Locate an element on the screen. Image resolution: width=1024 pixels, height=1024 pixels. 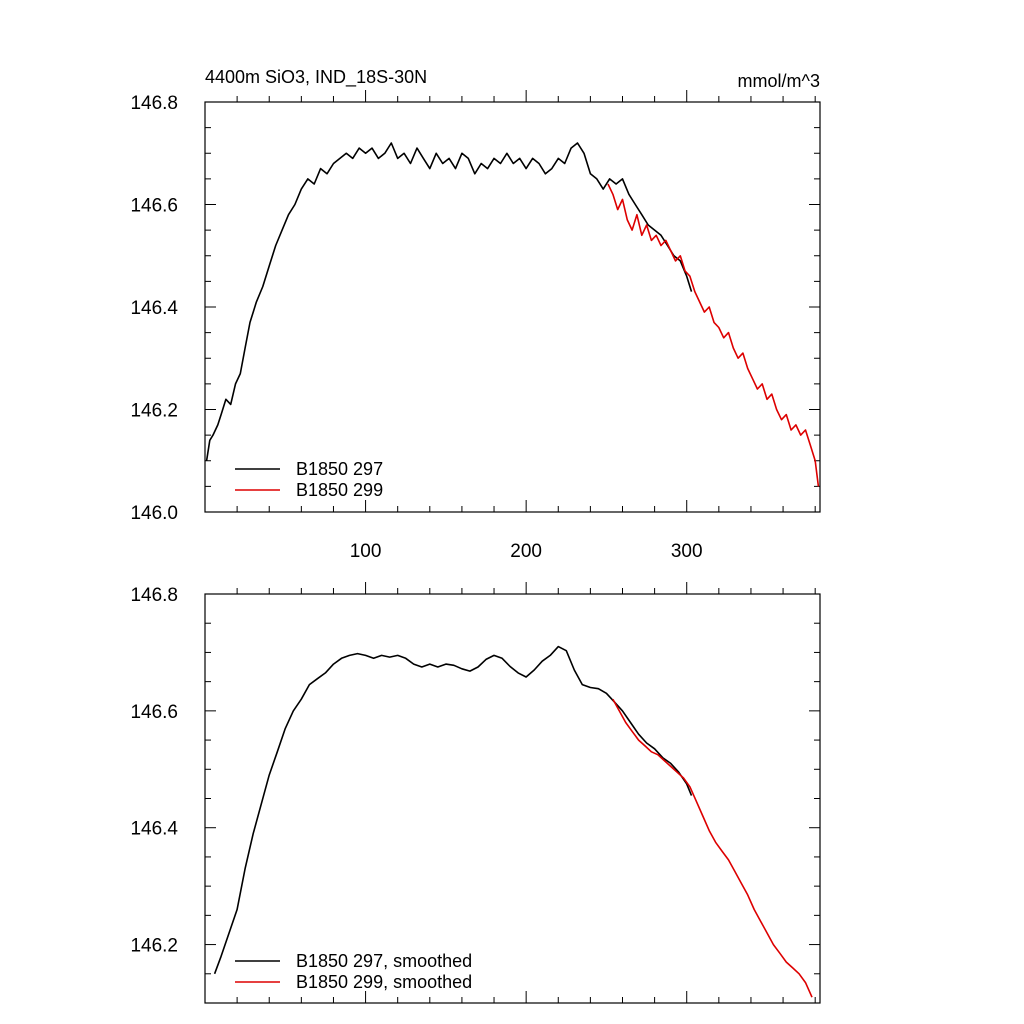
x-tick-label: 200 is located at coordinates (526, 551).